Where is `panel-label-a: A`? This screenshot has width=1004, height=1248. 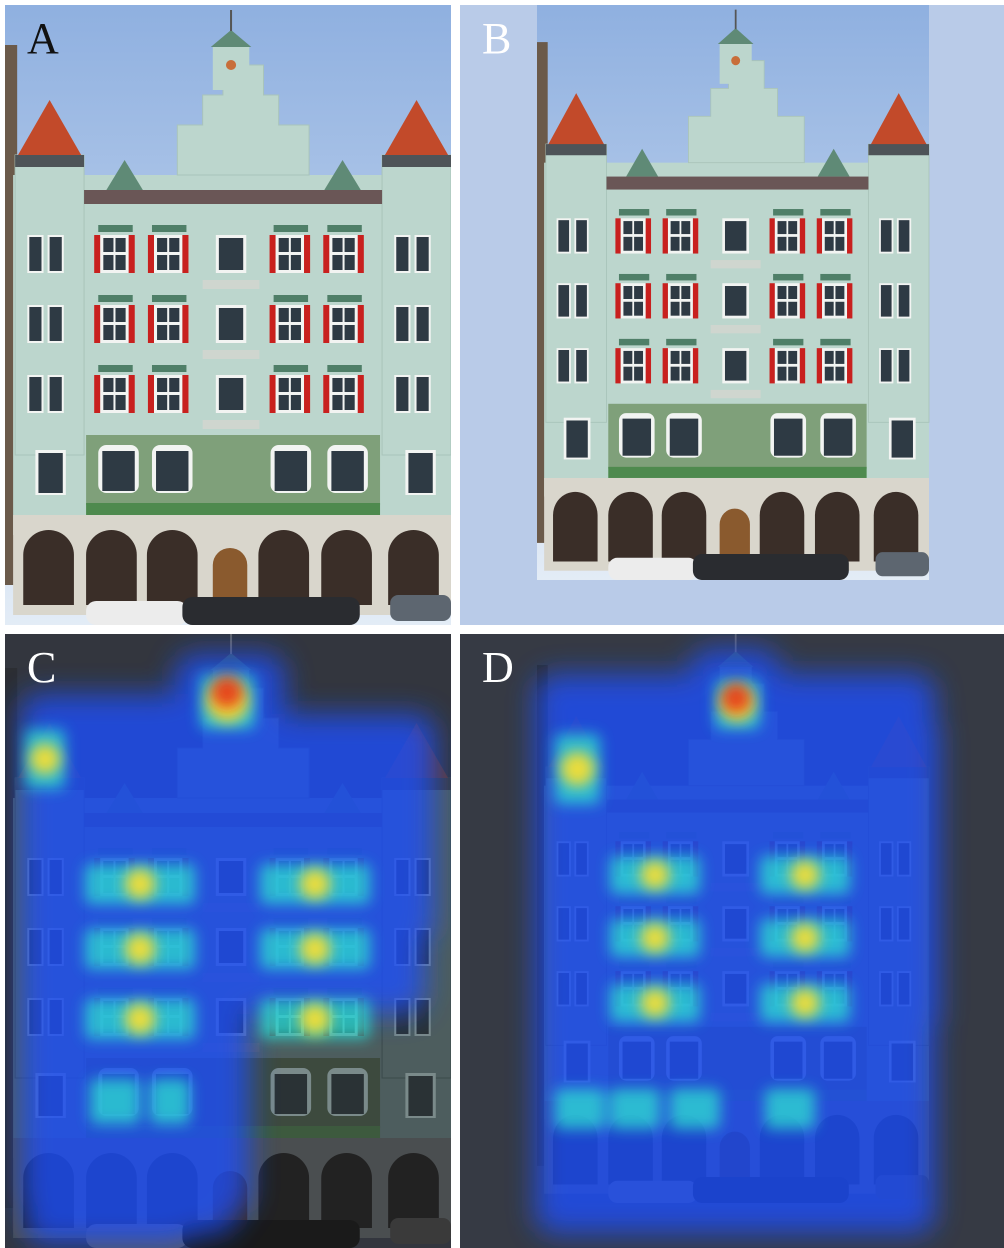
panel-label-a: A is located at coordinates (43, 38).